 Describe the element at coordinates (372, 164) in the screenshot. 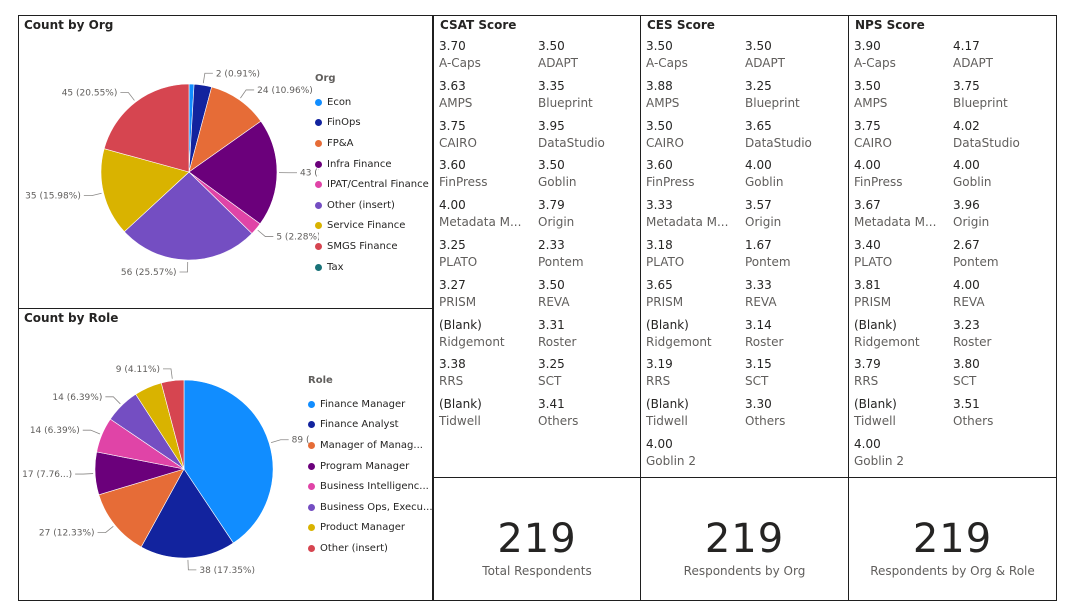

I see `org-legend-item-infra-finance: Infra Finance` at that location.